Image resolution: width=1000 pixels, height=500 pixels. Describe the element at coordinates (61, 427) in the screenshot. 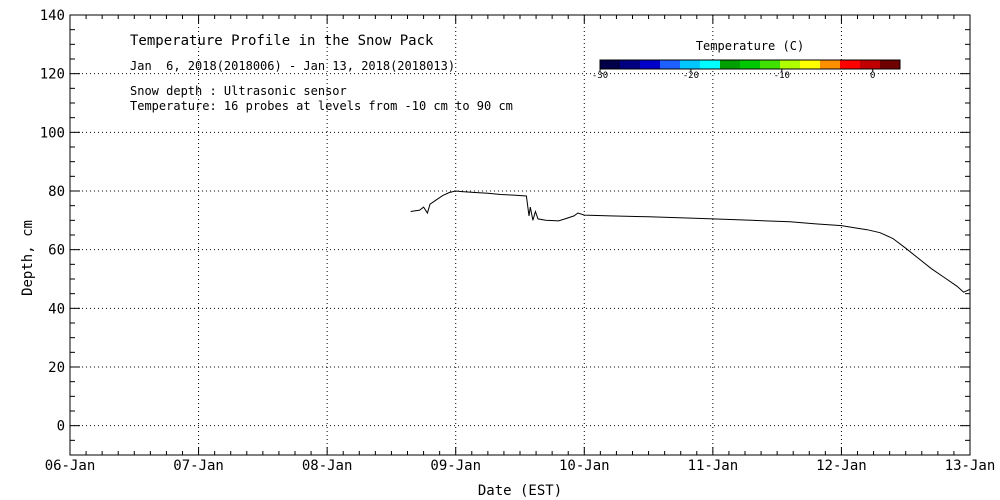

I see `y-tick-label: 0` at that location.